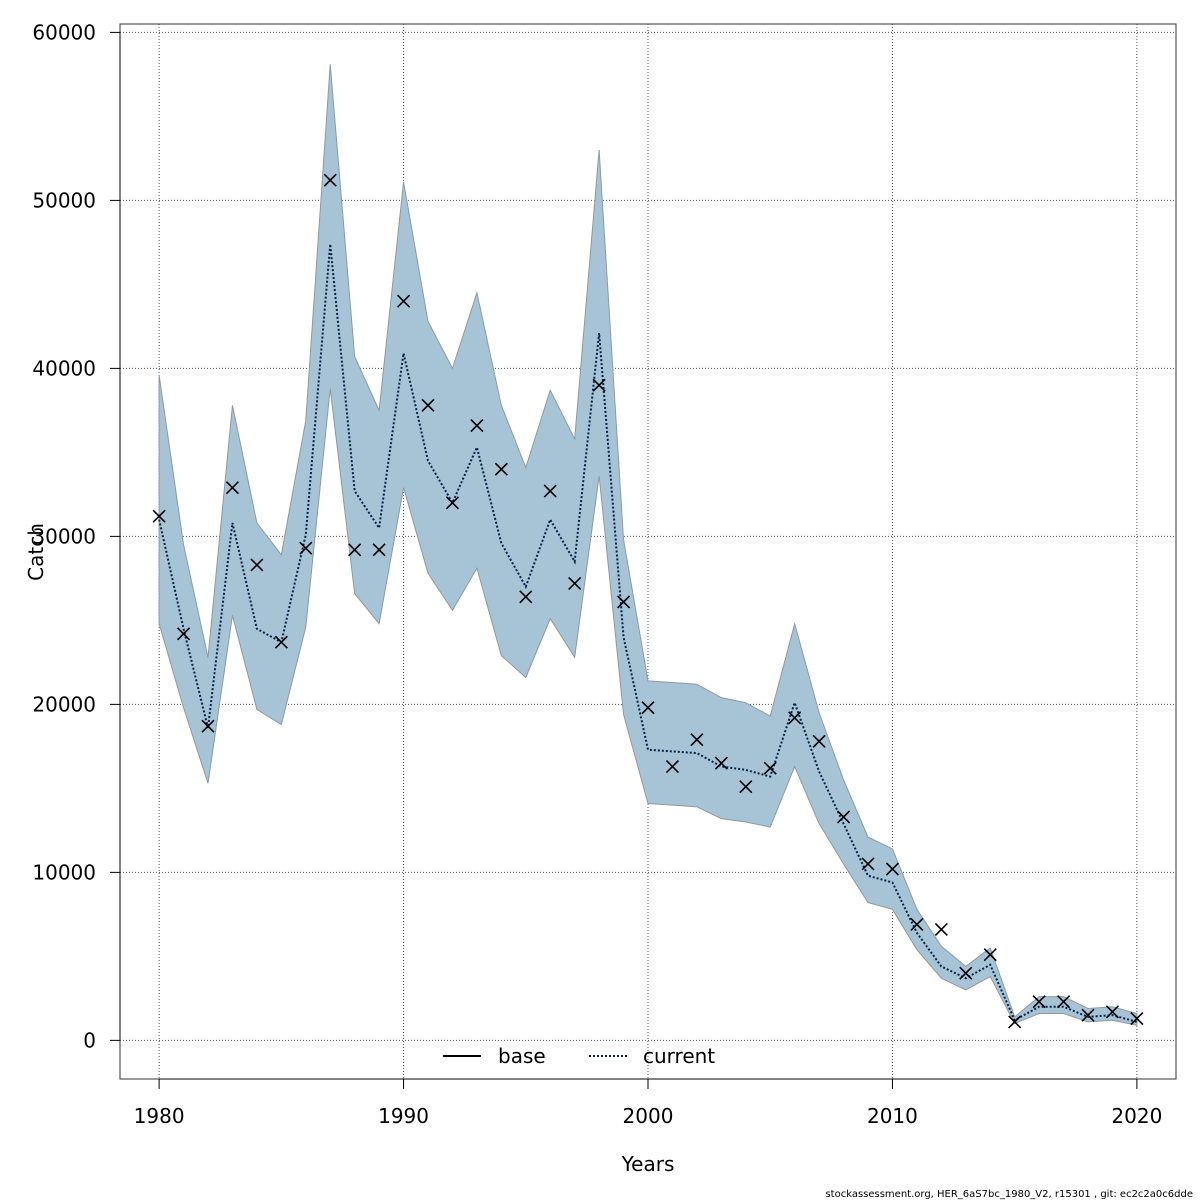  What do you see at coordinates (379, 550) in the screenshot?
I see `observed-point-1989` at bounding box center [379, 550].